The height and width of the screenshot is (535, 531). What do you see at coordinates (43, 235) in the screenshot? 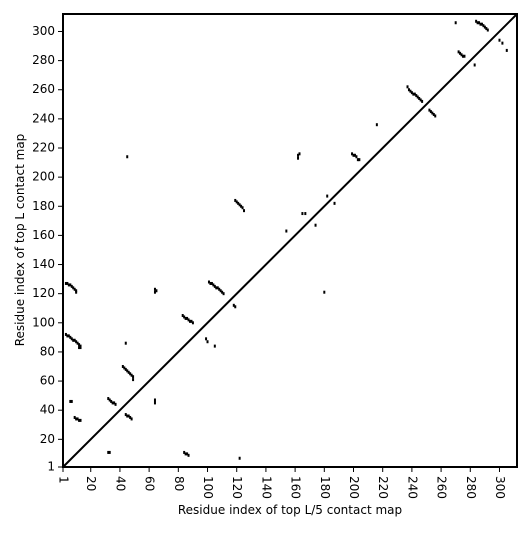
I see `y-tick-label: 160` at bounding box center [43, 235].